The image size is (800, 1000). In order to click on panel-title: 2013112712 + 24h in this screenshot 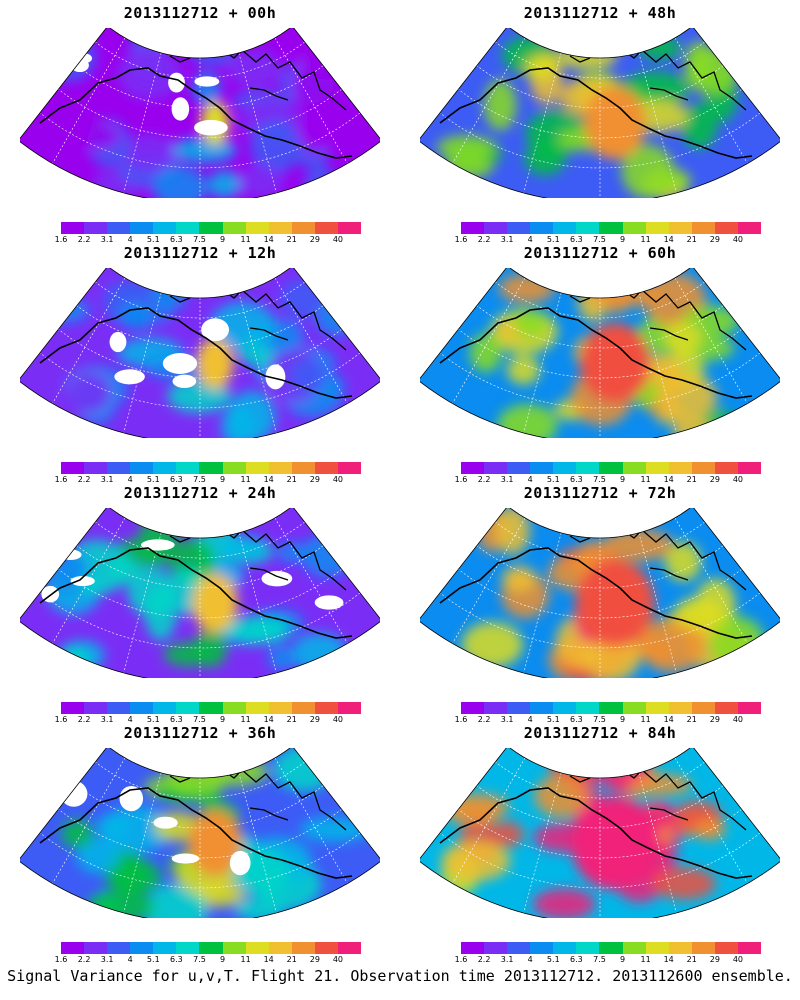, I will do `click(200, 493)`.